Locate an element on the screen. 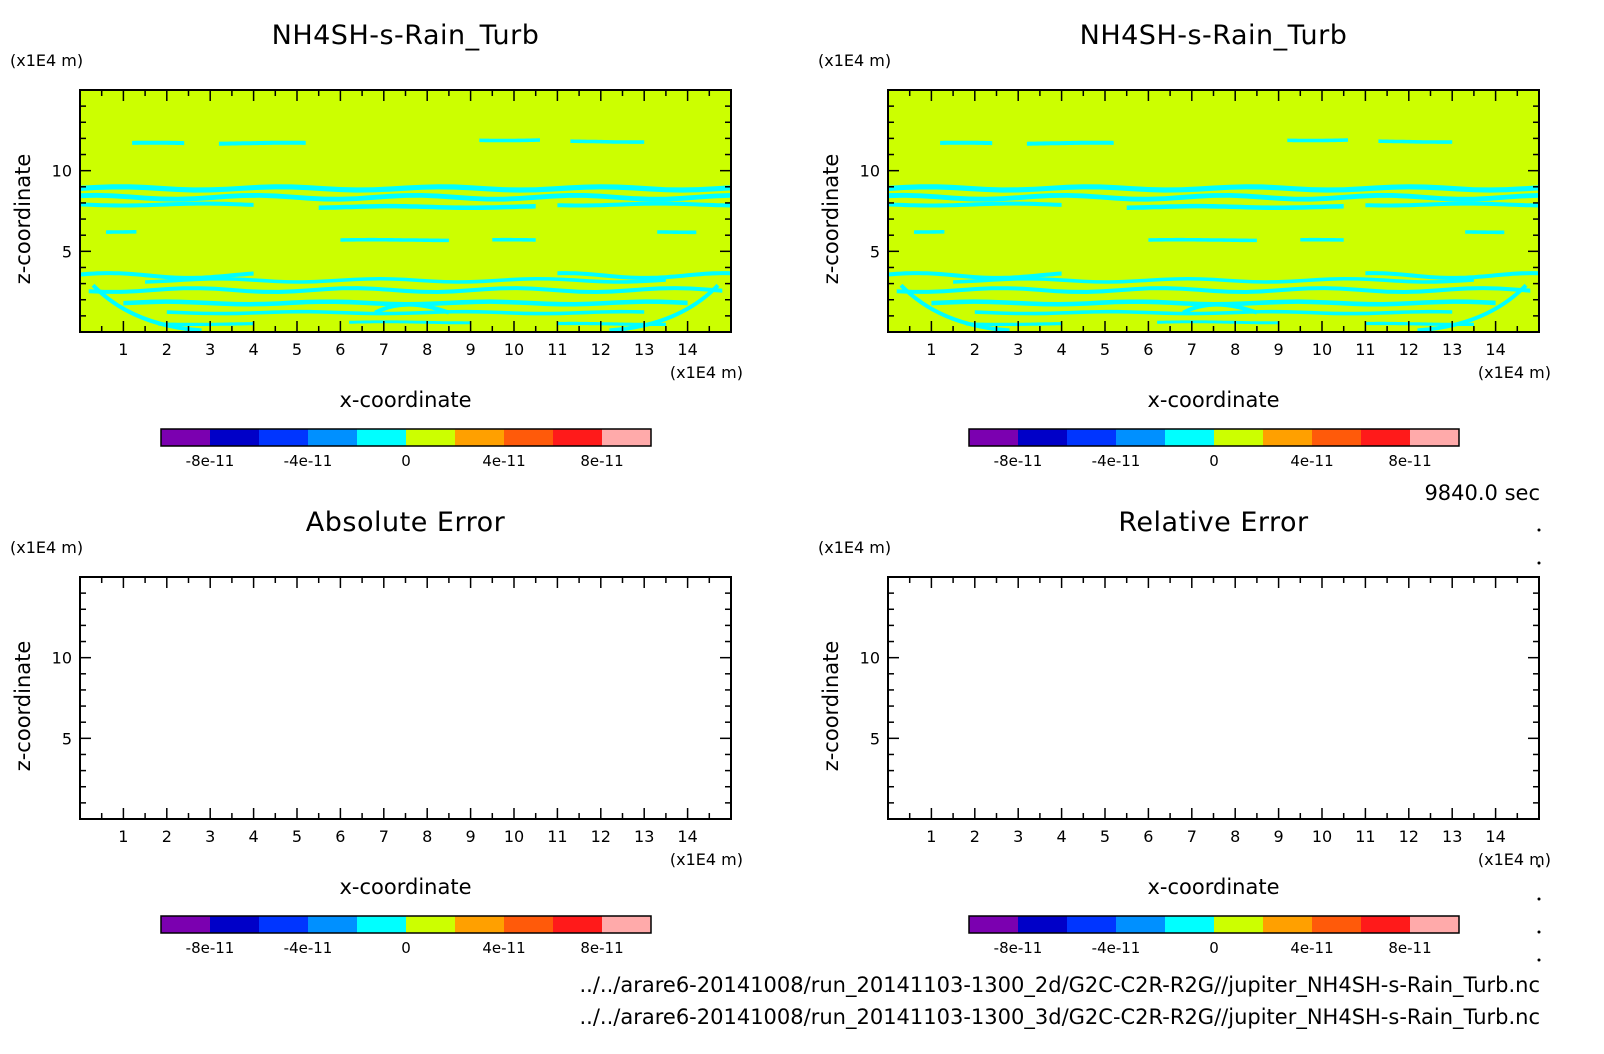  x-tick-label: 12 is located at coordinates (601, 836).